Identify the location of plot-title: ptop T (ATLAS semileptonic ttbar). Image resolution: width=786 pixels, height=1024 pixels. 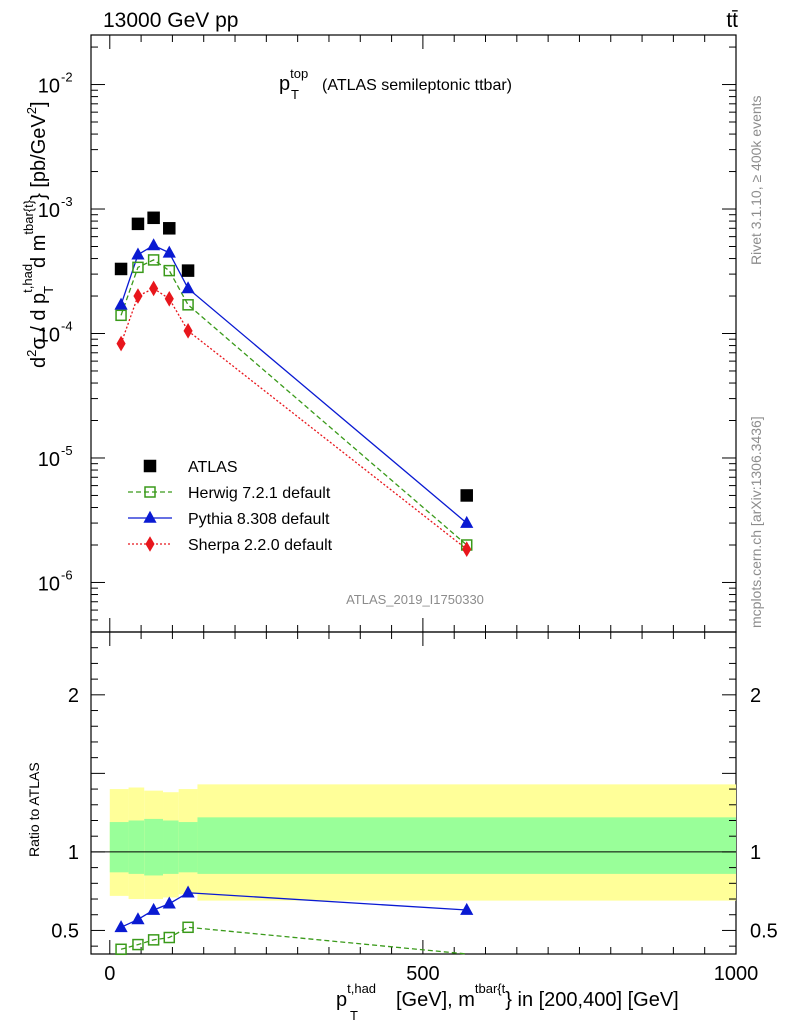
(395, 84).